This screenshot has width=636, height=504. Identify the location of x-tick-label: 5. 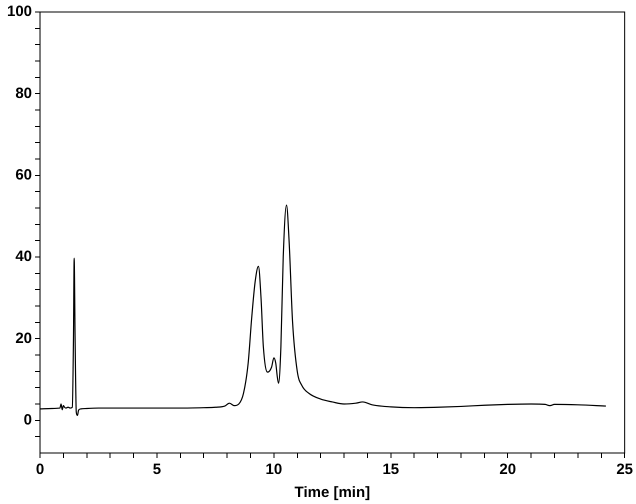
(157, 469).